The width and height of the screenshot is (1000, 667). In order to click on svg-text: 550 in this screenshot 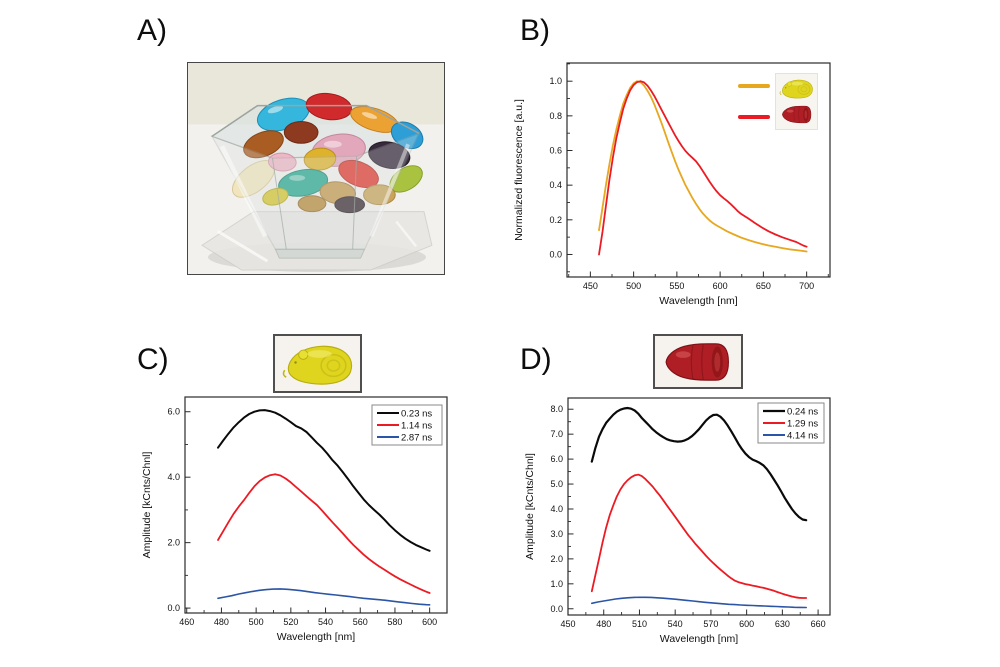, I will do `click(676, 286)`.